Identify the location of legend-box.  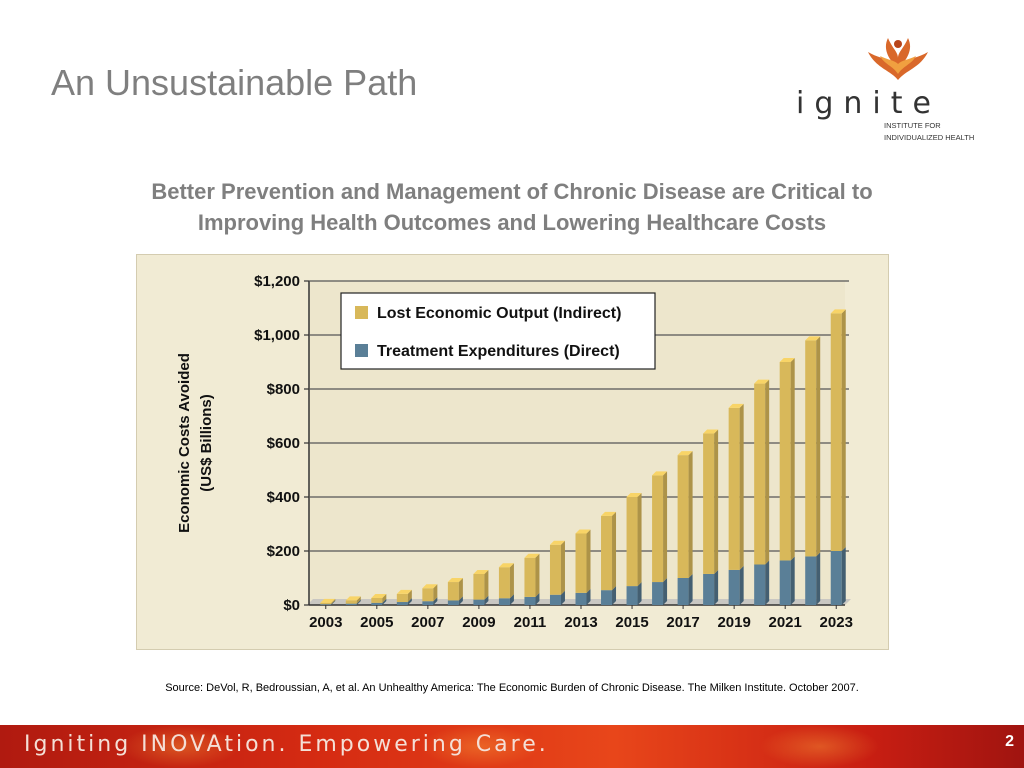
(498, 331).